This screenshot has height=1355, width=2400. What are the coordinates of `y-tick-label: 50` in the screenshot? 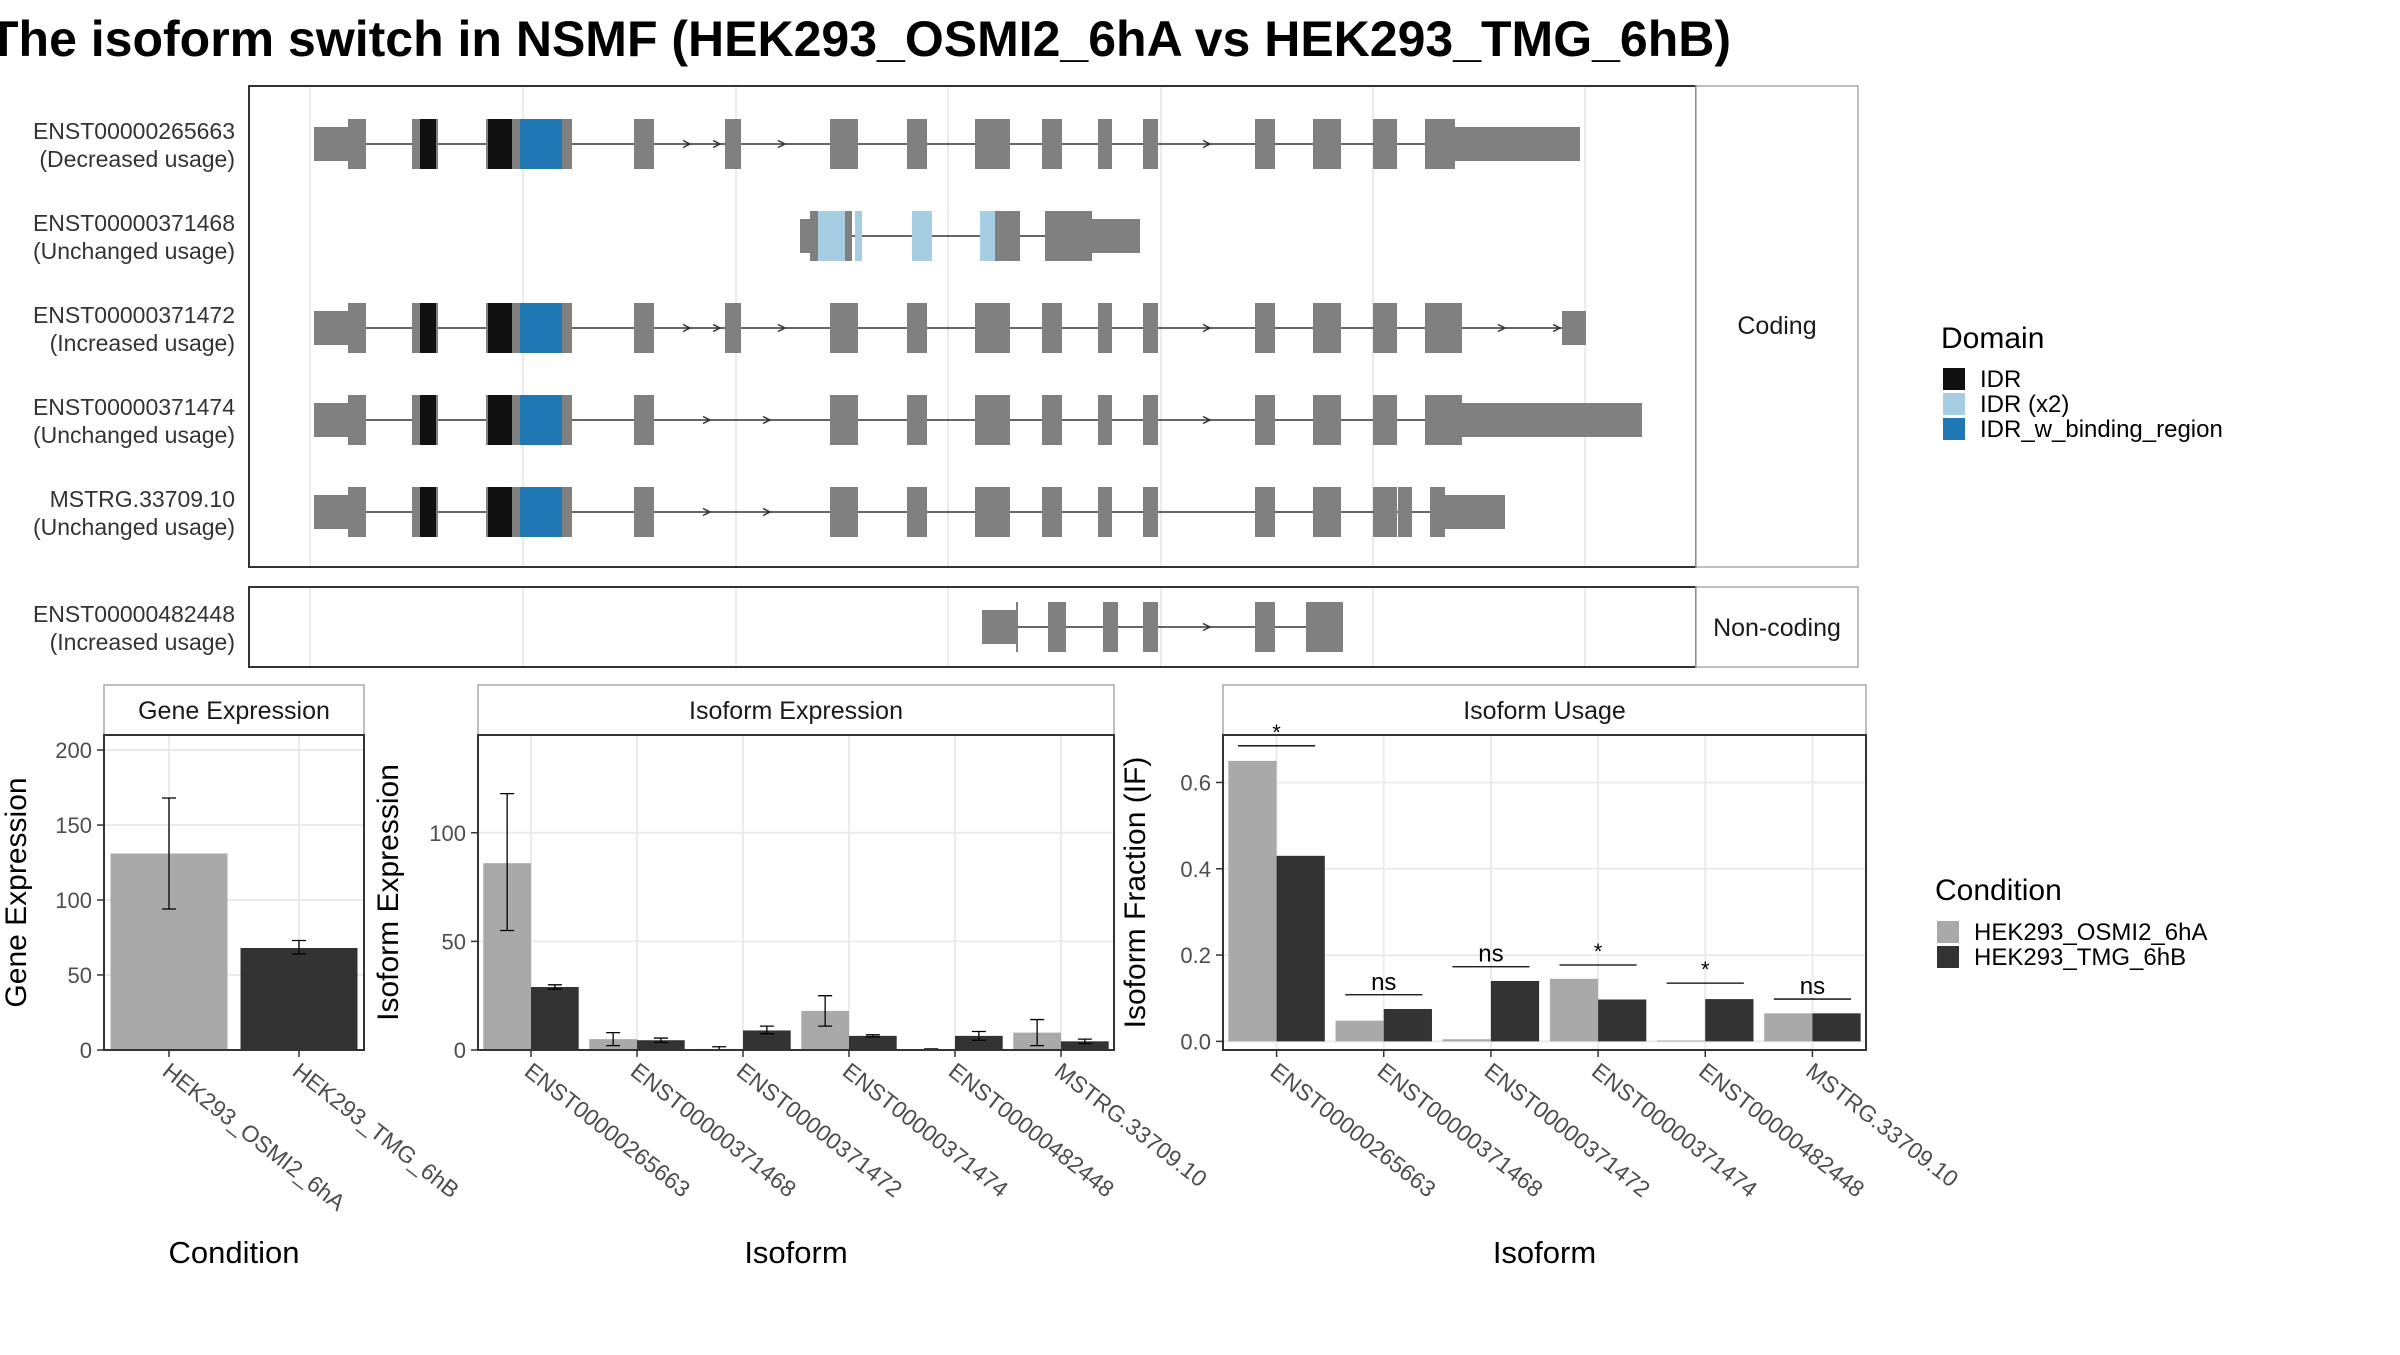 It's located at (80, 975).